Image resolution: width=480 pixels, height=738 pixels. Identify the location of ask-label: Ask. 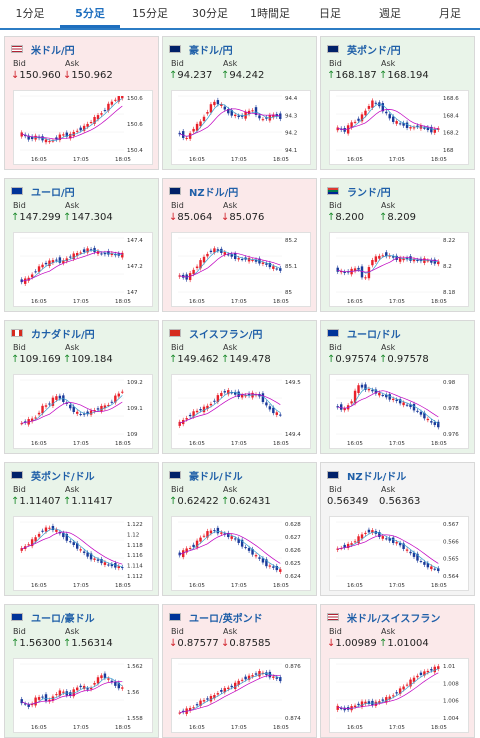
(72, 489).